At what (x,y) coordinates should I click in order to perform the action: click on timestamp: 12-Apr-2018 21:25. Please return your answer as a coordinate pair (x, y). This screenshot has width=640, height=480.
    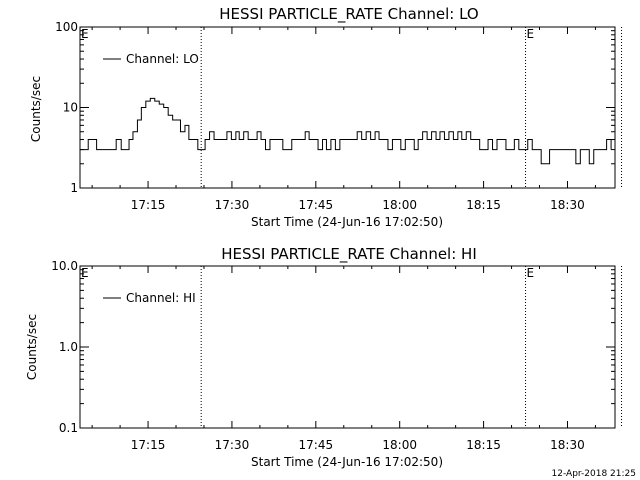
    Looking at the image, I should click on (594, 474).